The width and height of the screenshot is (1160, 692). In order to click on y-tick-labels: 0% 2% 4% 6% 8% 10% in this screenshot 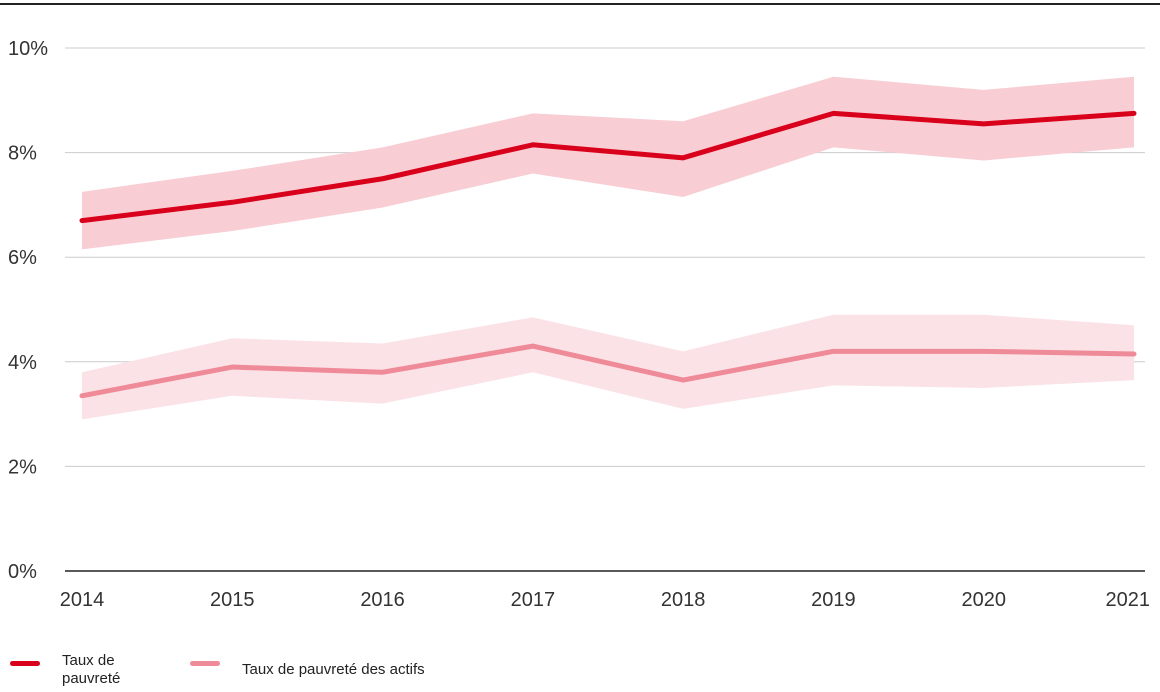, I will do `click(28, 310)`.